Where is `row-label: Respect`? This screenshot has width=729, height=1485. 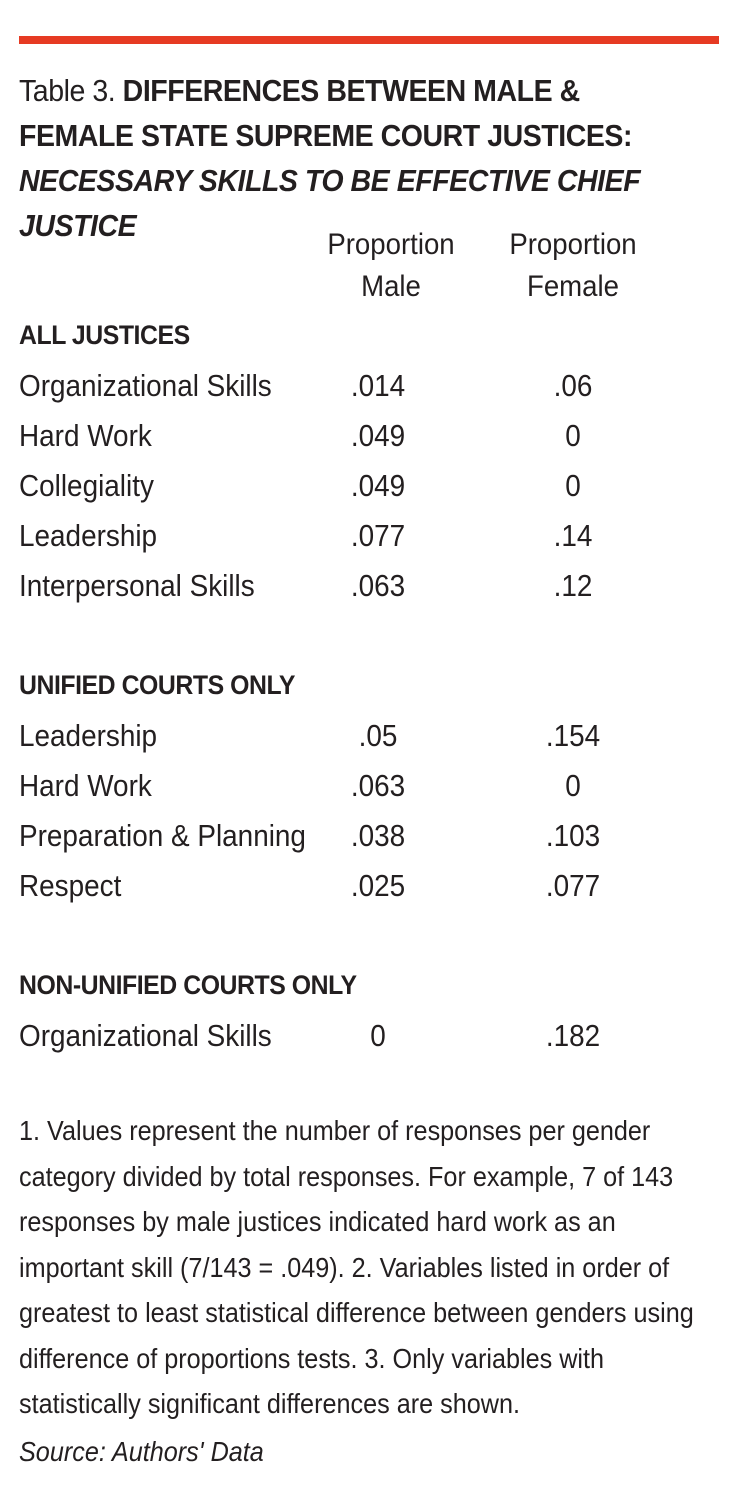
row-label: Respect is located at coordinates (70, 885).